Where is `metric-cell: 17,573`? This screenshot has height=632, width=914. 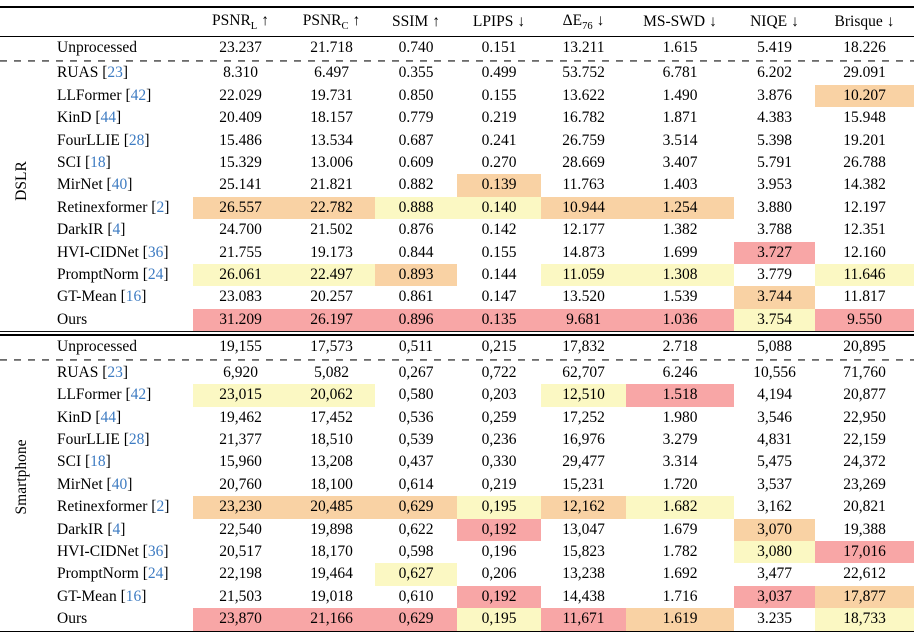
metric-cell: 17,573 is located at coordinates (331, 347).